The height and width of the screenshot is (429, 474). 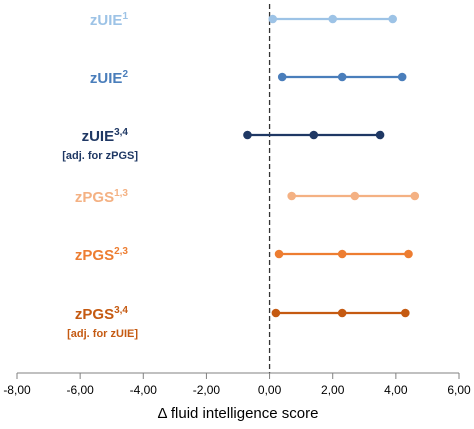 I want to click on series-superscript: 2,3, so click(x=121, y=251).